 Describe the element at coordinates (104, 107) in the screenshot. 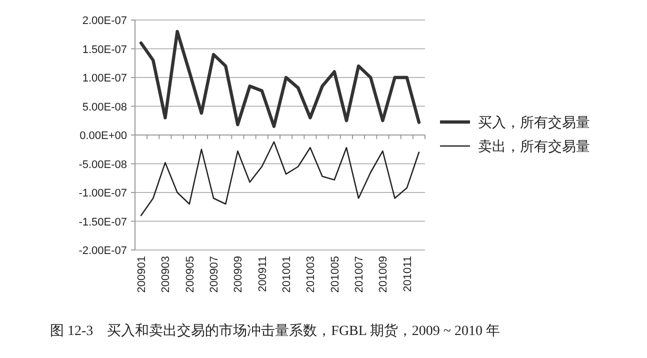

I see `y-tick-label: 5.00E-08` at that location.